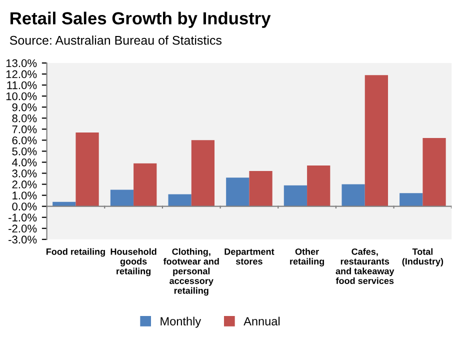 The height and width of the screenshot is (360, 468). What do you see at coordinates (75, 252) in the screenshot?
I see `x-tick-label: Food retailing` at bounding box center [75, 252].